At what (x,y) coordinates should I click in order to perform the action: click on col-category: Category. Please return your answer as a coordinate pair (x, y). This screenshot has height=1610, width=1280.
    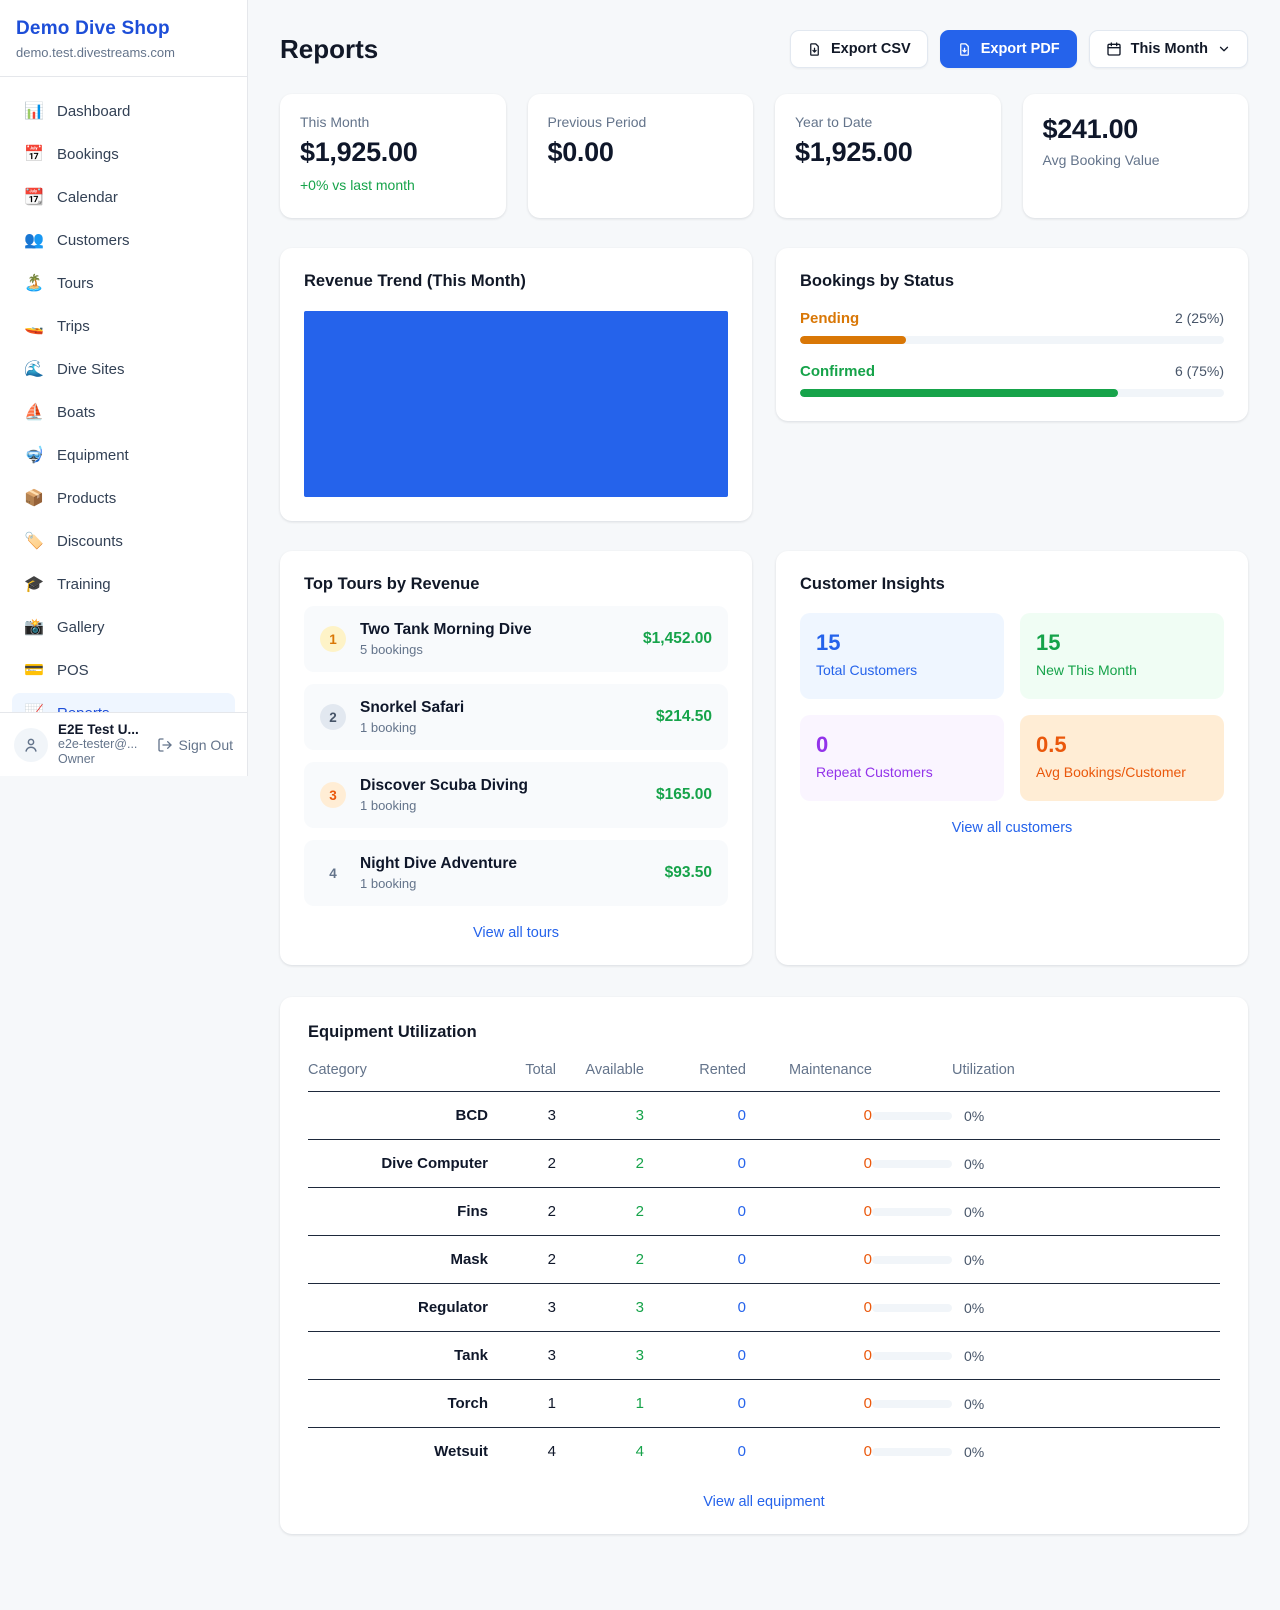
    Looking at the image, I should click on (398, 1075).